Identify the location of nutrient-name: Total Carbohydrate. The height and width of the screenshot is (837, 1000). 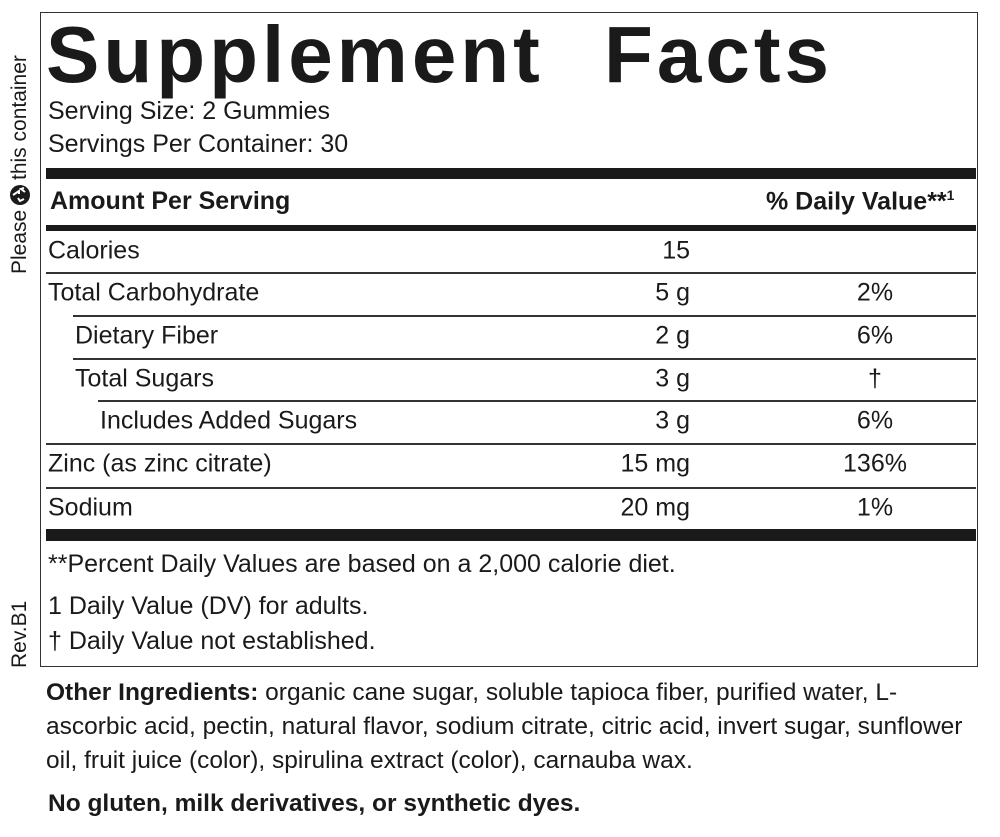
(154, 292).